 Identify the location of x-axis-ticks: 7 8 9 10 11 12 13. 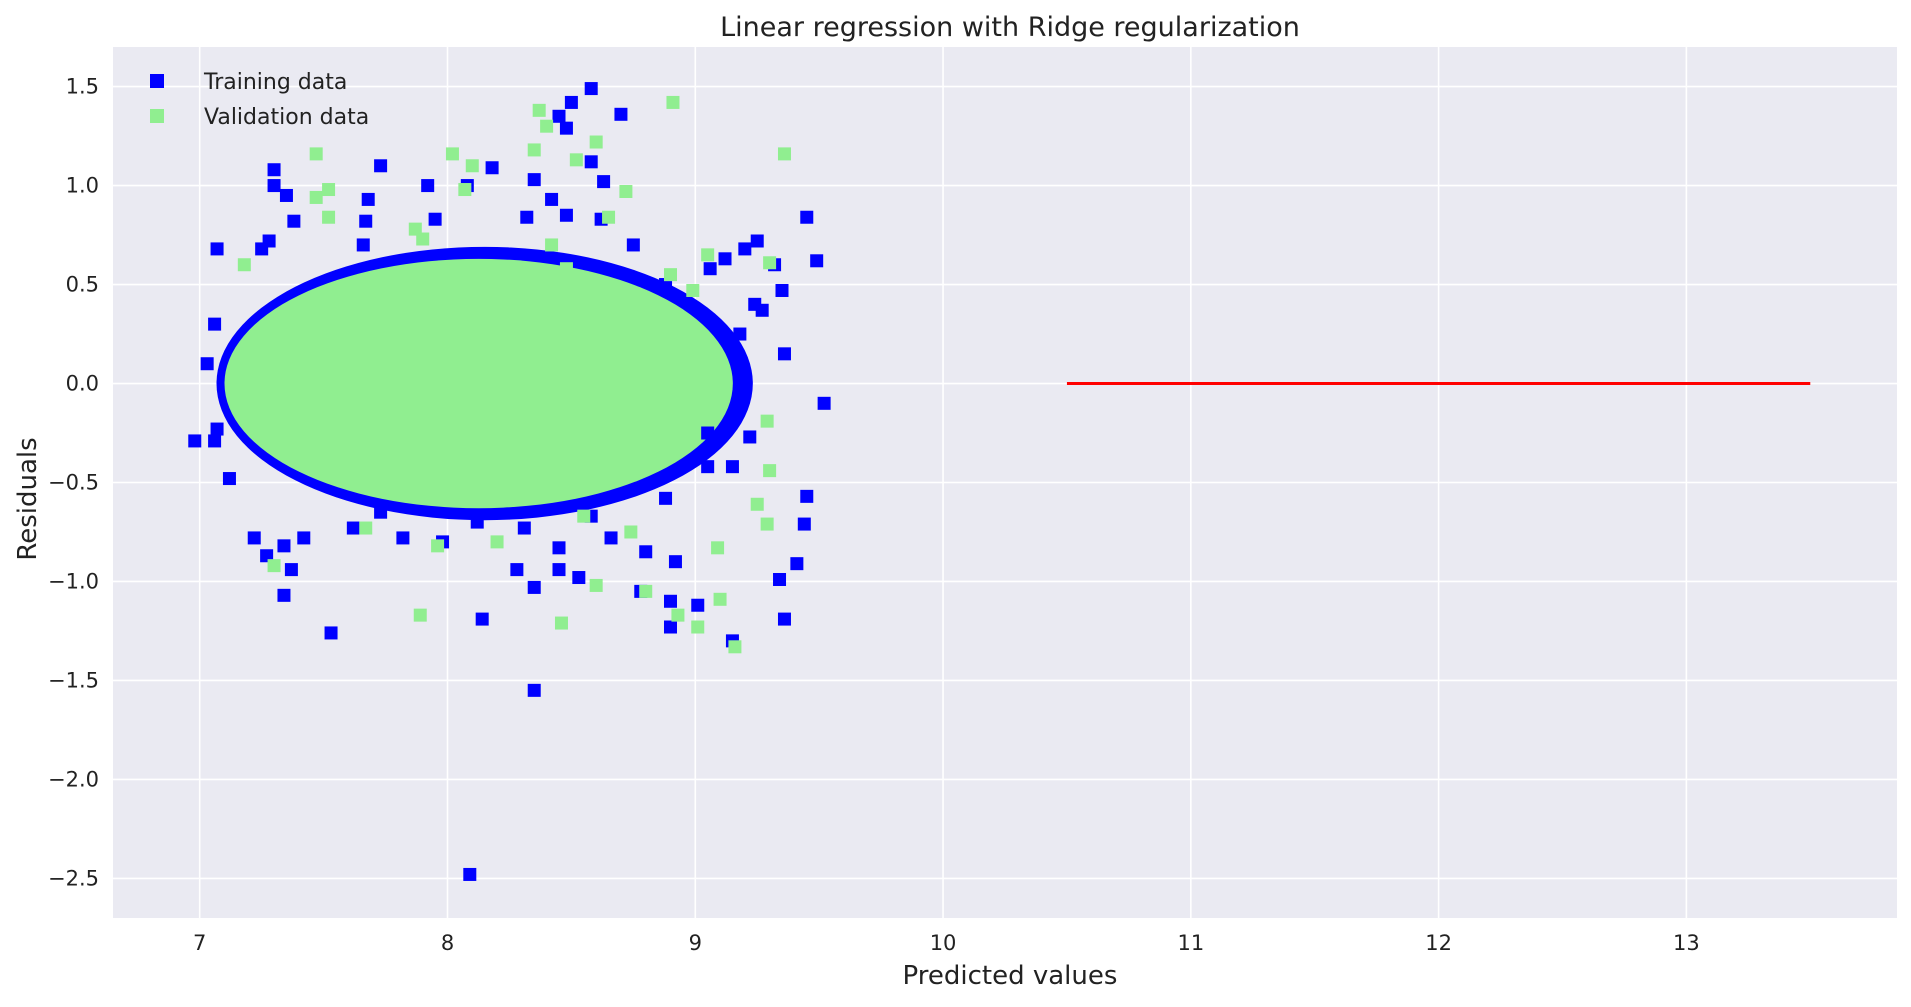
(946, 943).